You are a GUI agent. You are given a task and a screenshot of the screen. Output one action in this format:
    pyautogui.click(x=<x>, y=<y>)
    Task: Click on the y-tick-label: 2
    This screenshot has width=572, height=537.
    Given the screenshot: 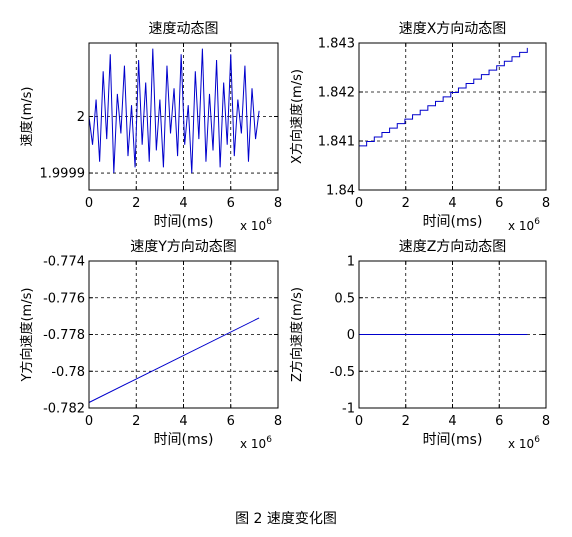 What is the action you would take?
    pyautogui.click(x=81, y=117)
    